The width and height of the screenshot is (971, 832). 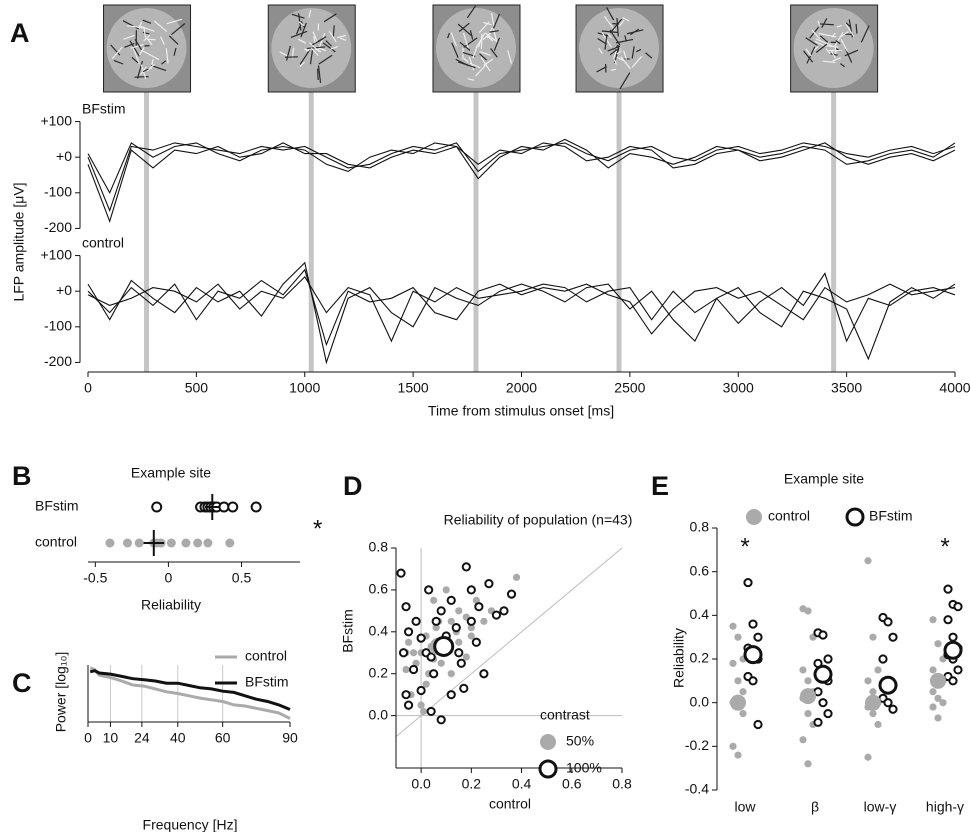 I want to click on y-tick-label: 0.0, so click(x=700, y=701).